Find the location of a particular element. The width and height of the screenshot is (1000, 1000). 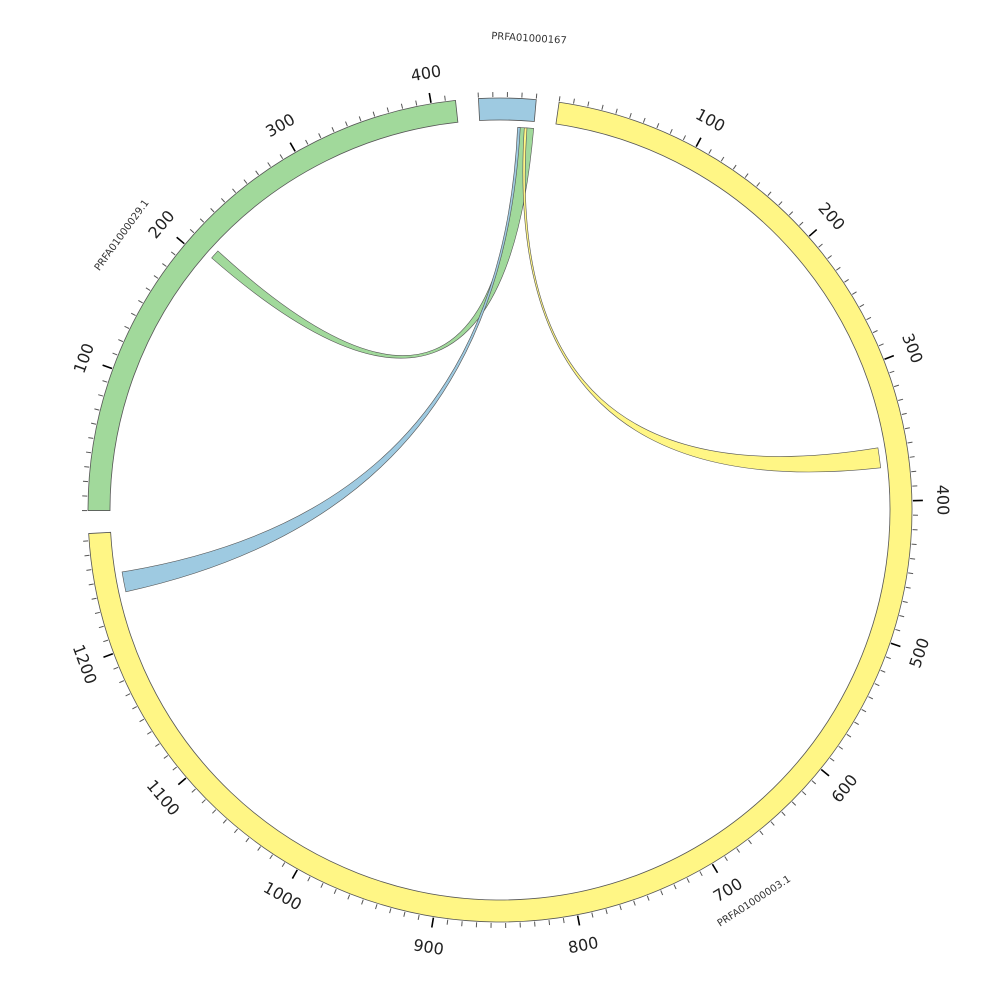

segment-label-prfa01000167: PRFA01000167 is located at coordinates (529, 39).